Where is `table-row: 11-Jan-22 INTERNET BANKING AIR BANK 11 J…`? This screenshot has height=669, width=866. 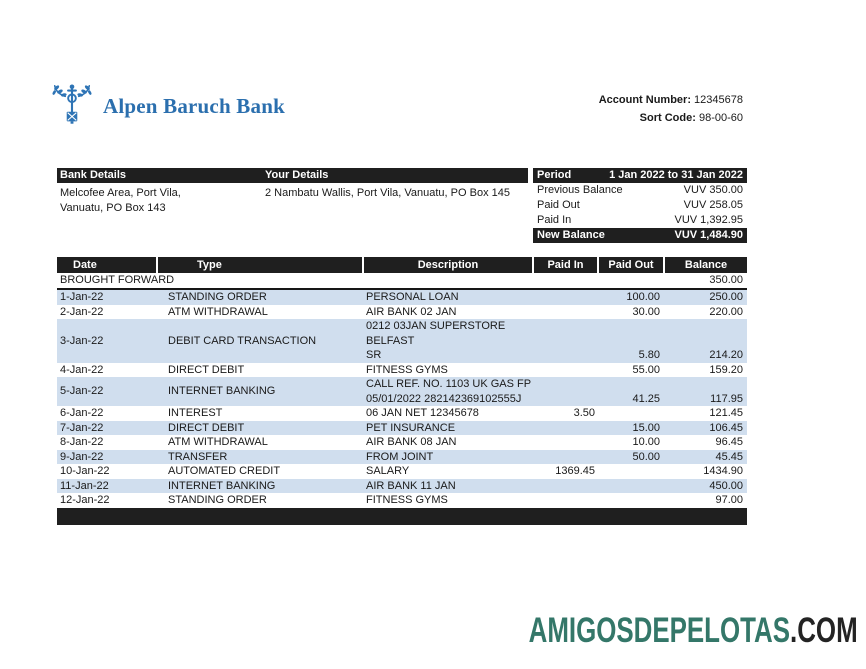 table-row: 11-Jan-22 INTERNET BANKING AIR BANK 11 J… is located at coordinates (402, 485).